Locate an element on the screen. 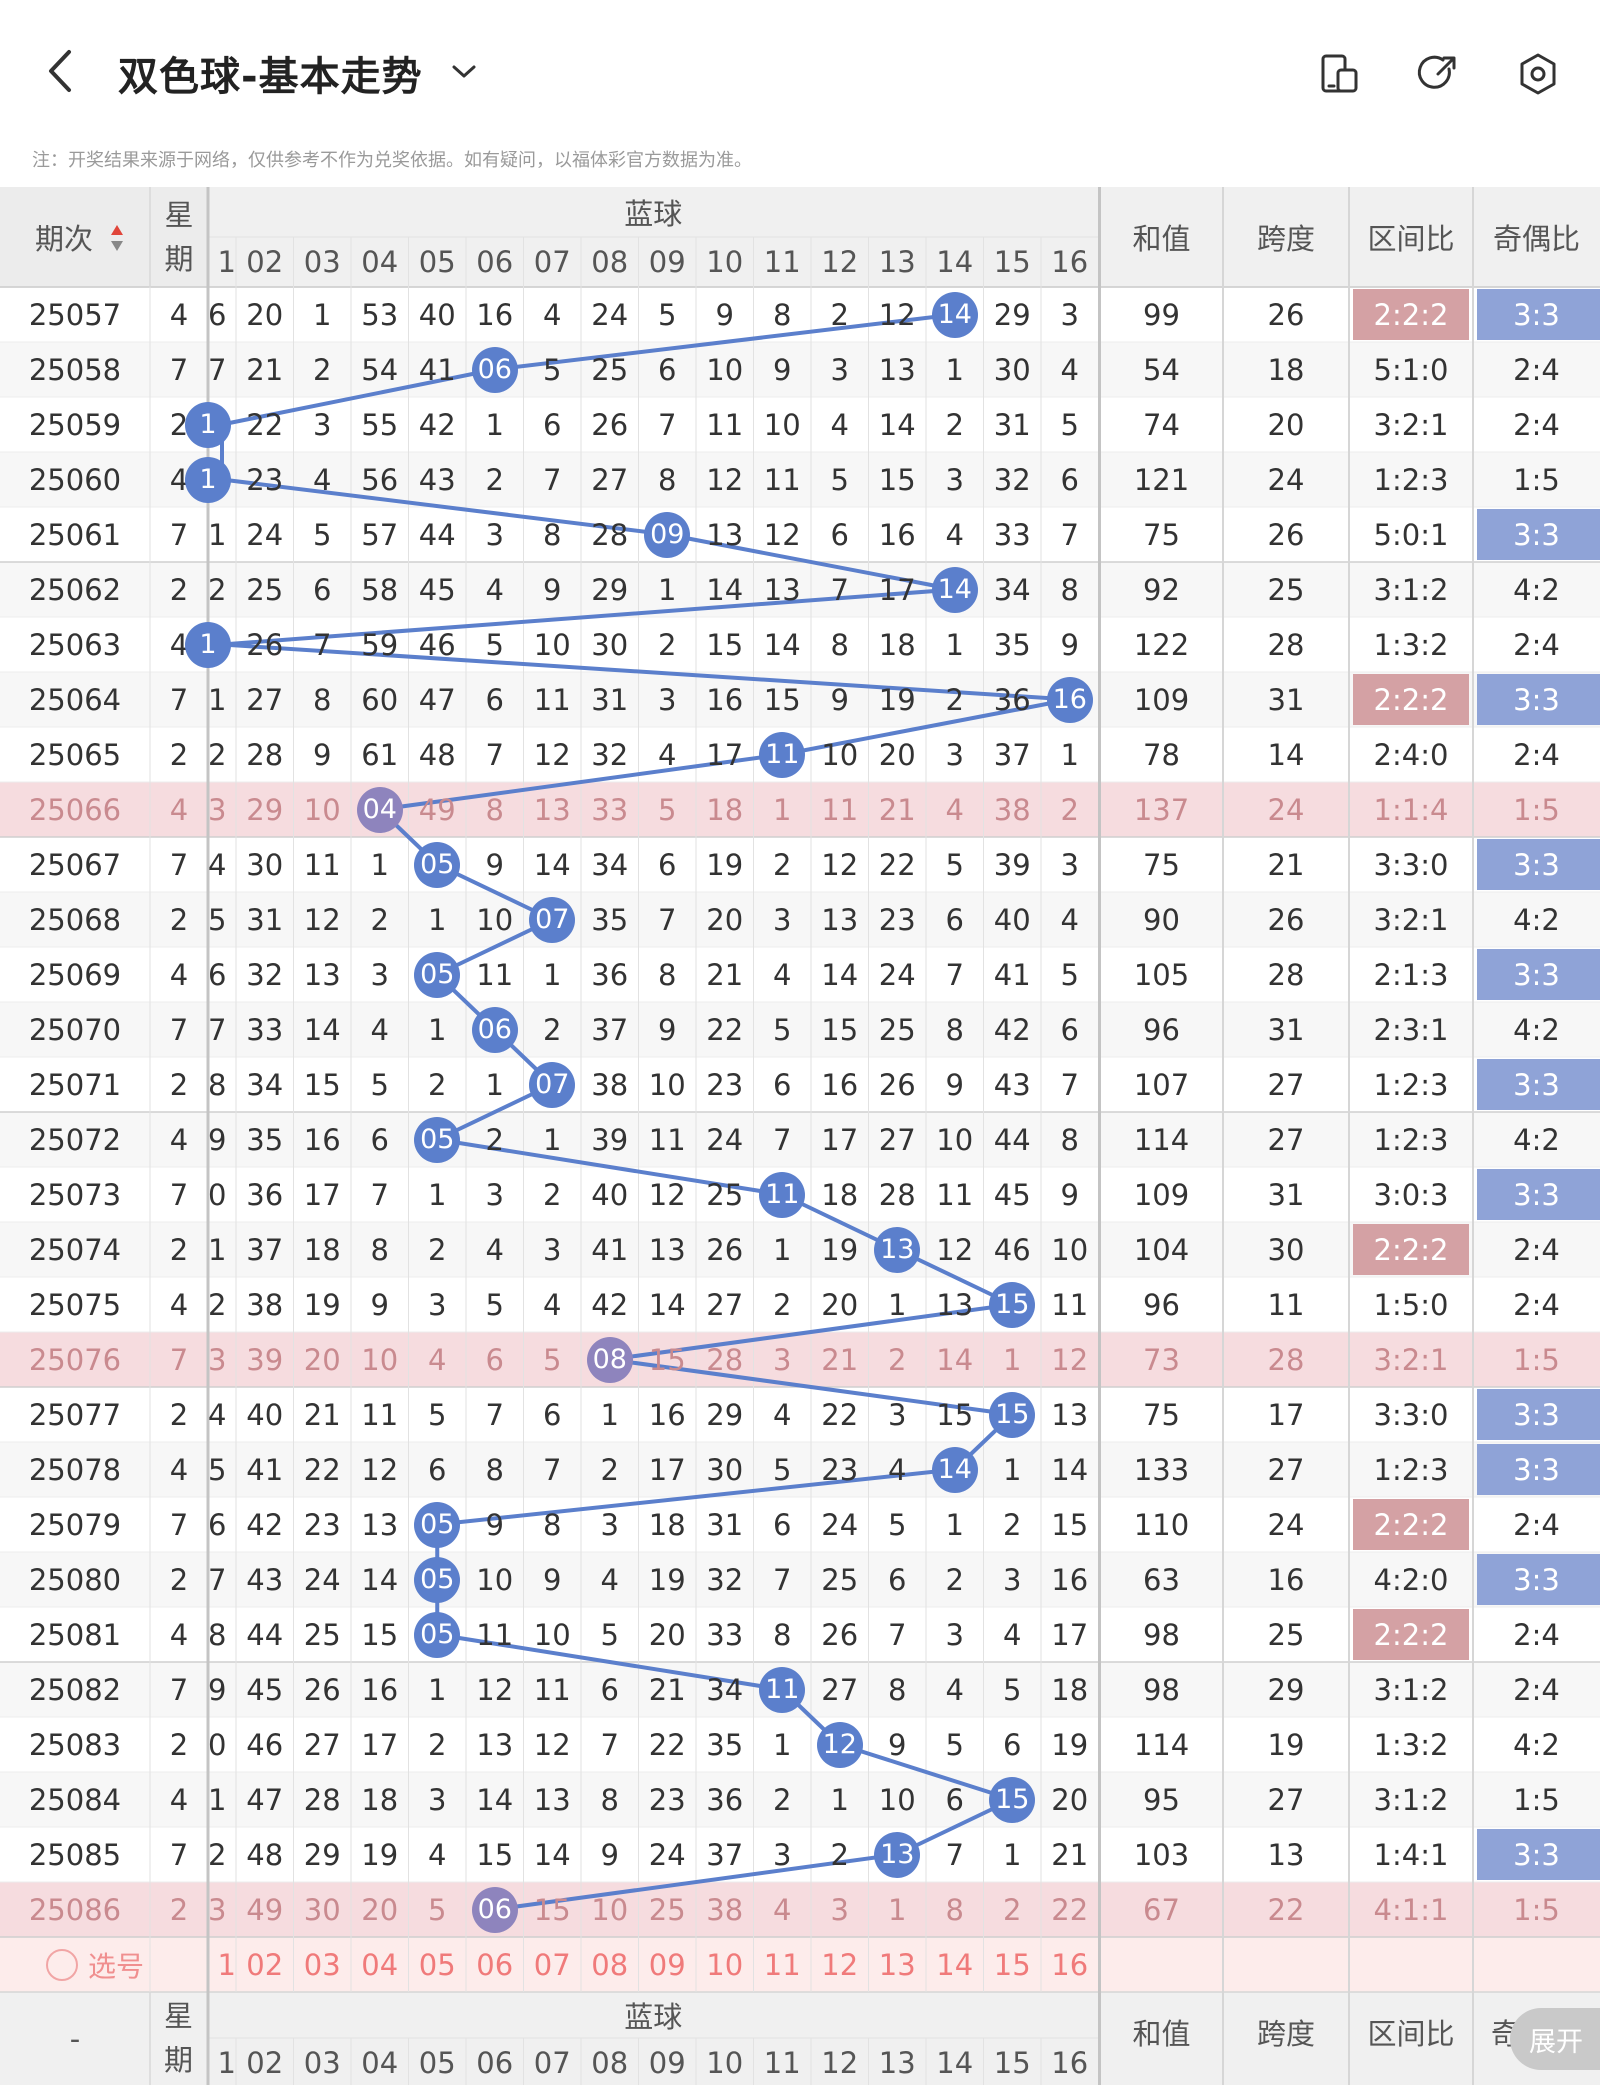 The image size is (1600, 2085). sum-cell: 75 is located at coordinates (1161, 864).